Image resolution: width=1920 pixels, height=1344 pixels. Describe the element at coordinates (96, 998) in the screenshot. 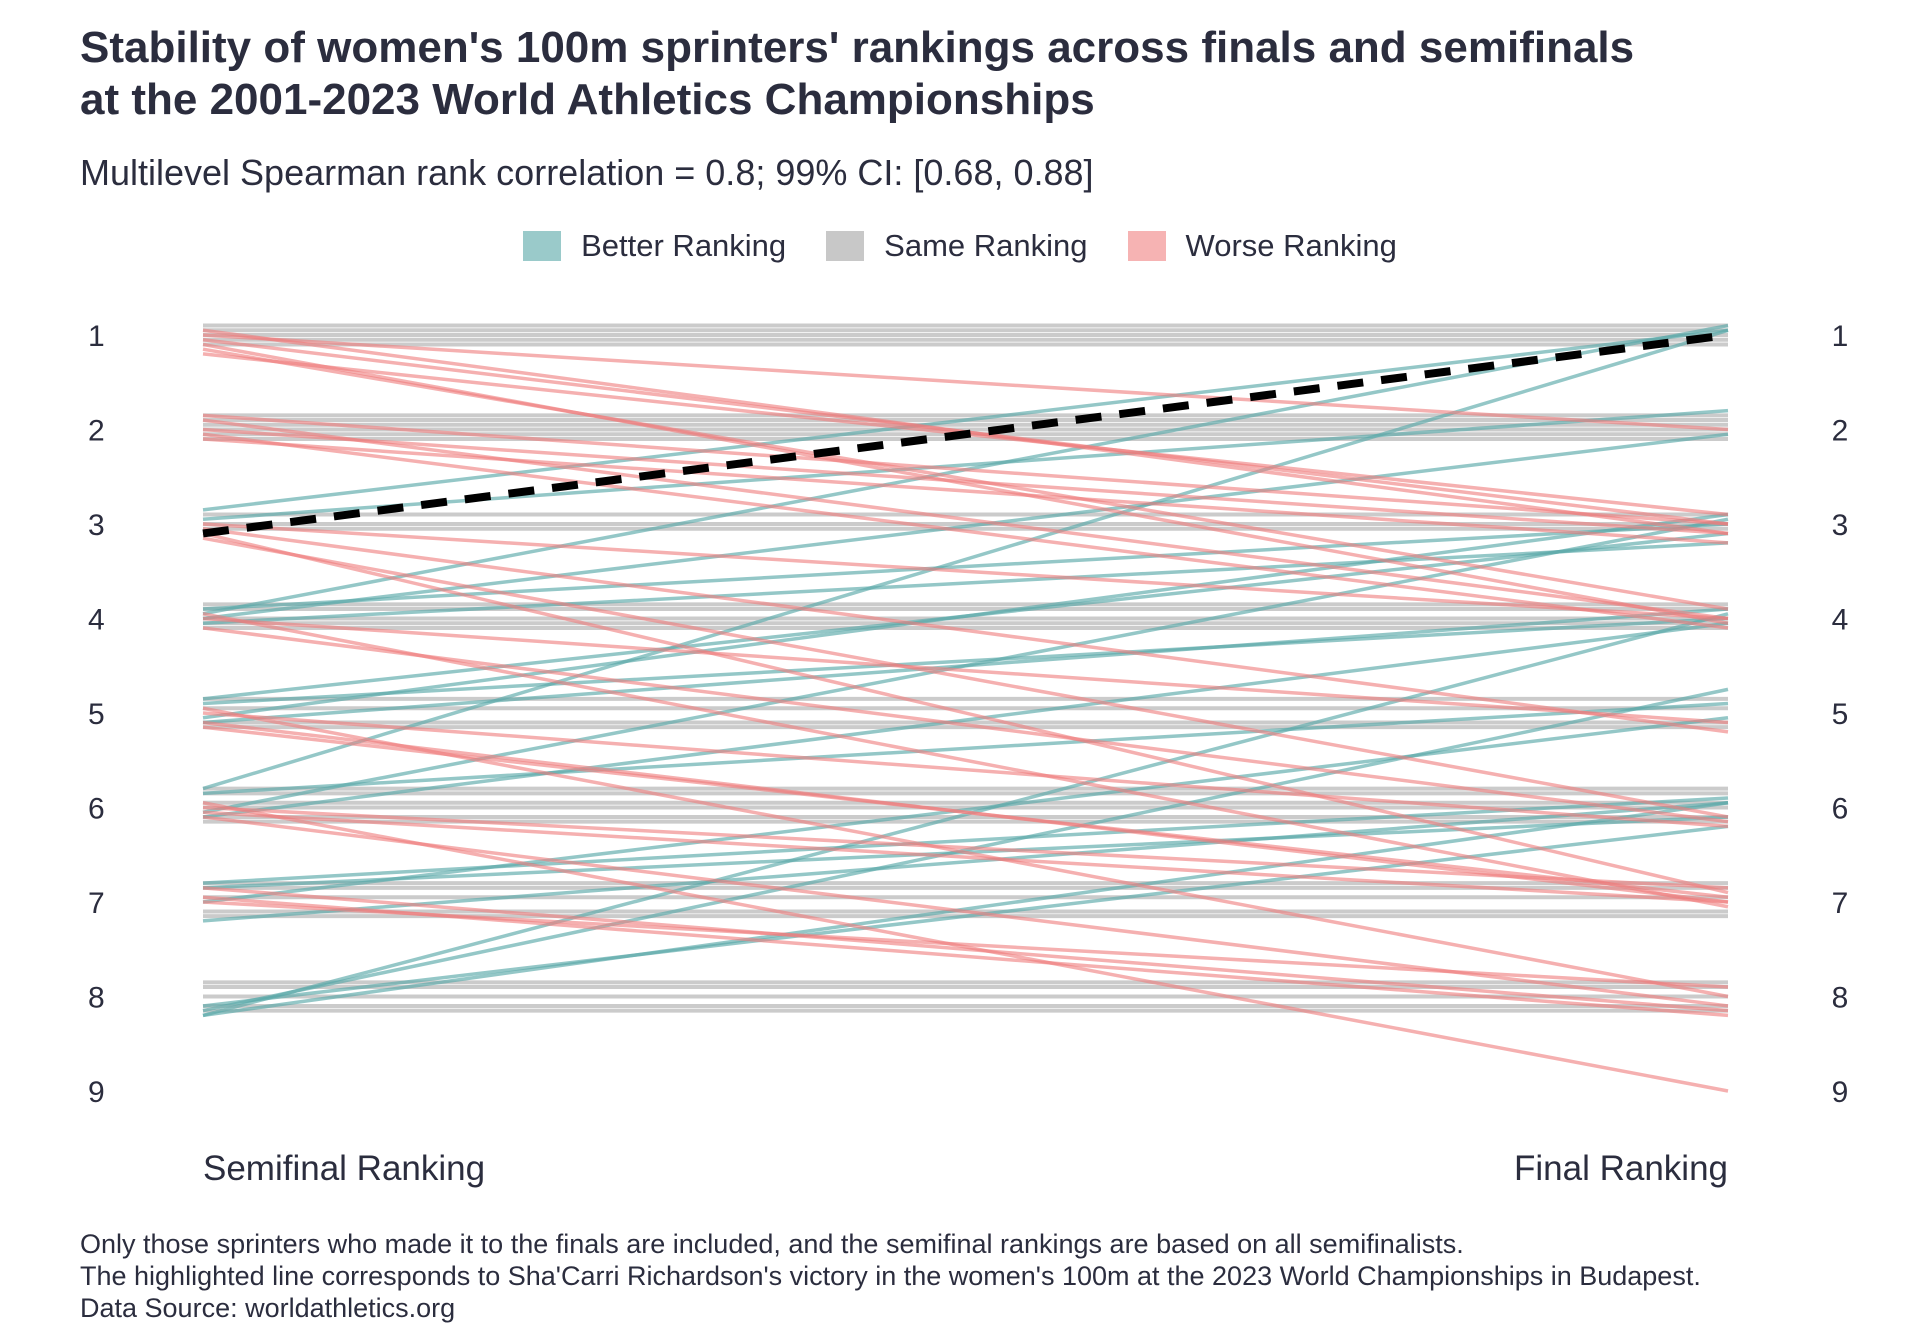

I see `left-tick-label: 8` at that location.